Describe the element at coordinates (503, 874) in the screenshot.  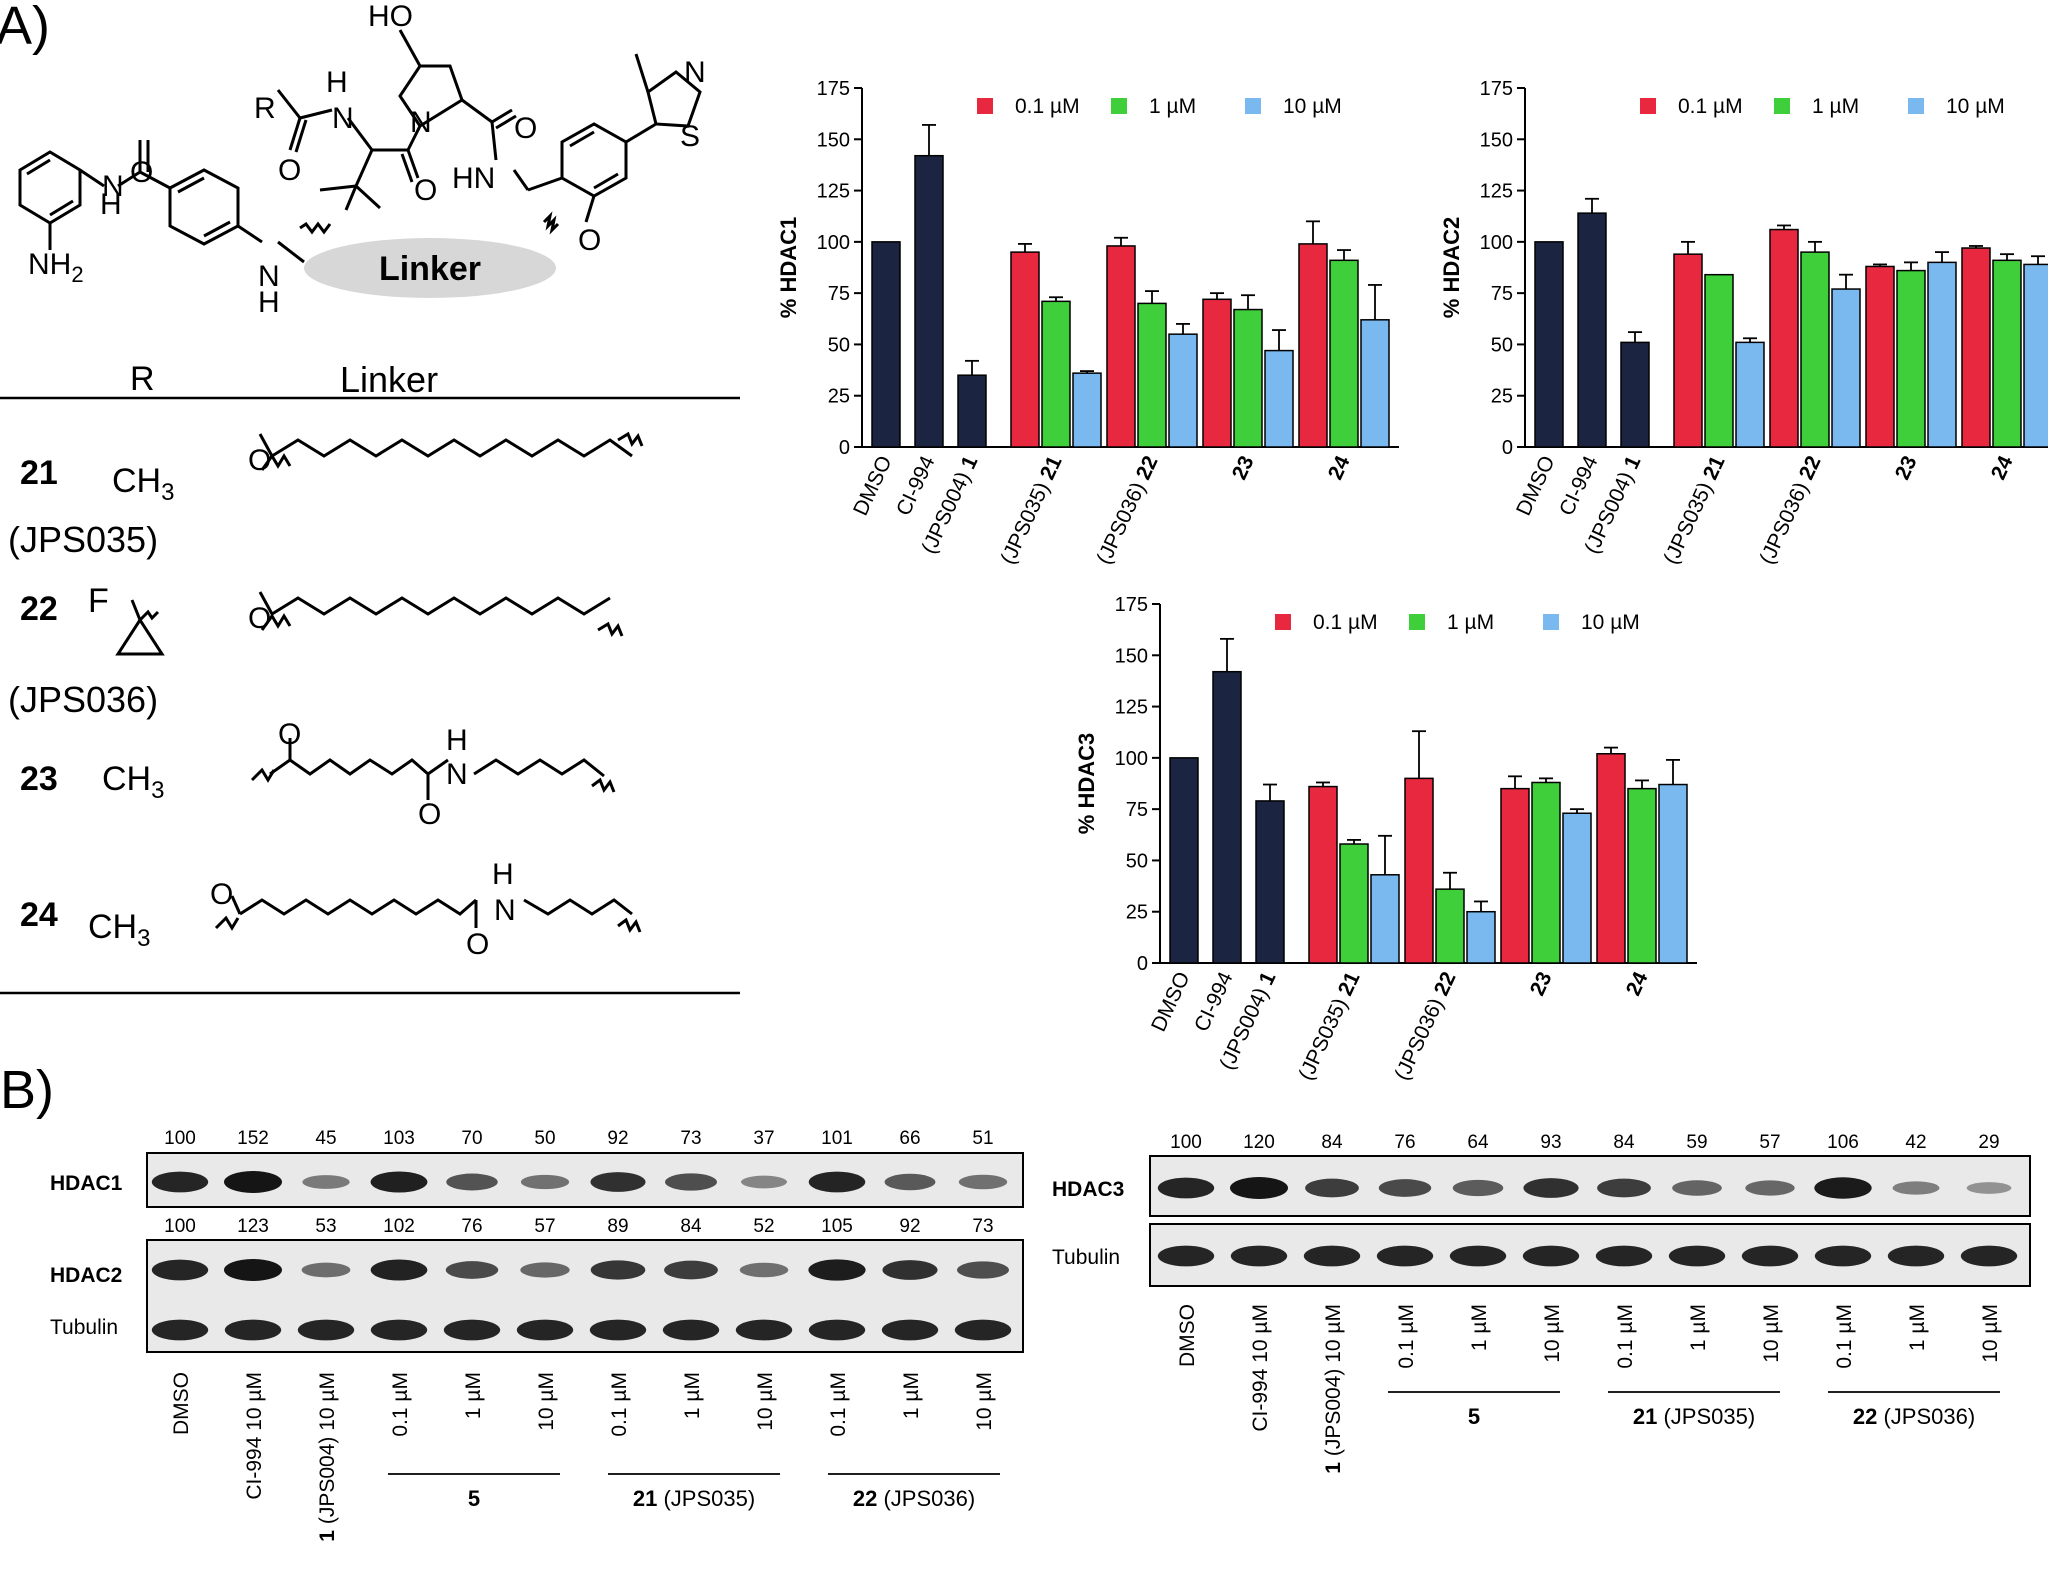
I see `atom-h-l24: H` at that location.